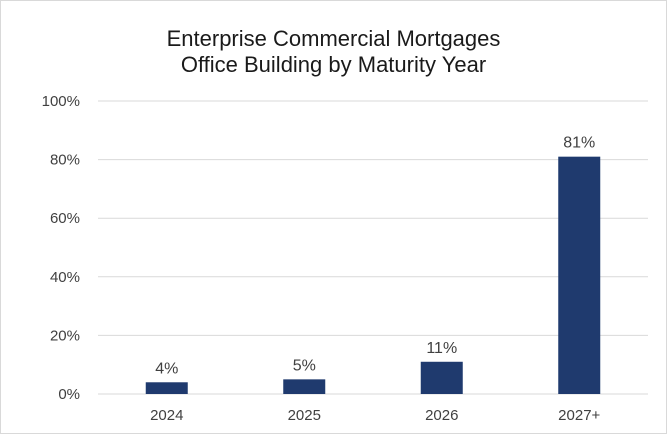  Describe the element at coordinates (166, 388) in the screenshot. I see `bar-2024` at that location.